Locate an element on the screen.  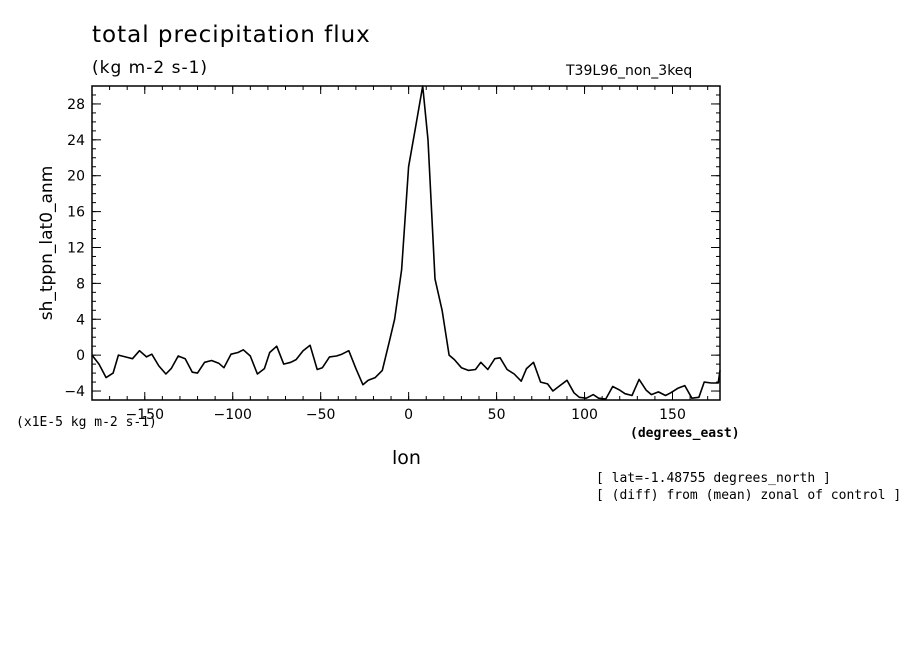
x-tick-label: 0 is located at coordinates (408, 415).